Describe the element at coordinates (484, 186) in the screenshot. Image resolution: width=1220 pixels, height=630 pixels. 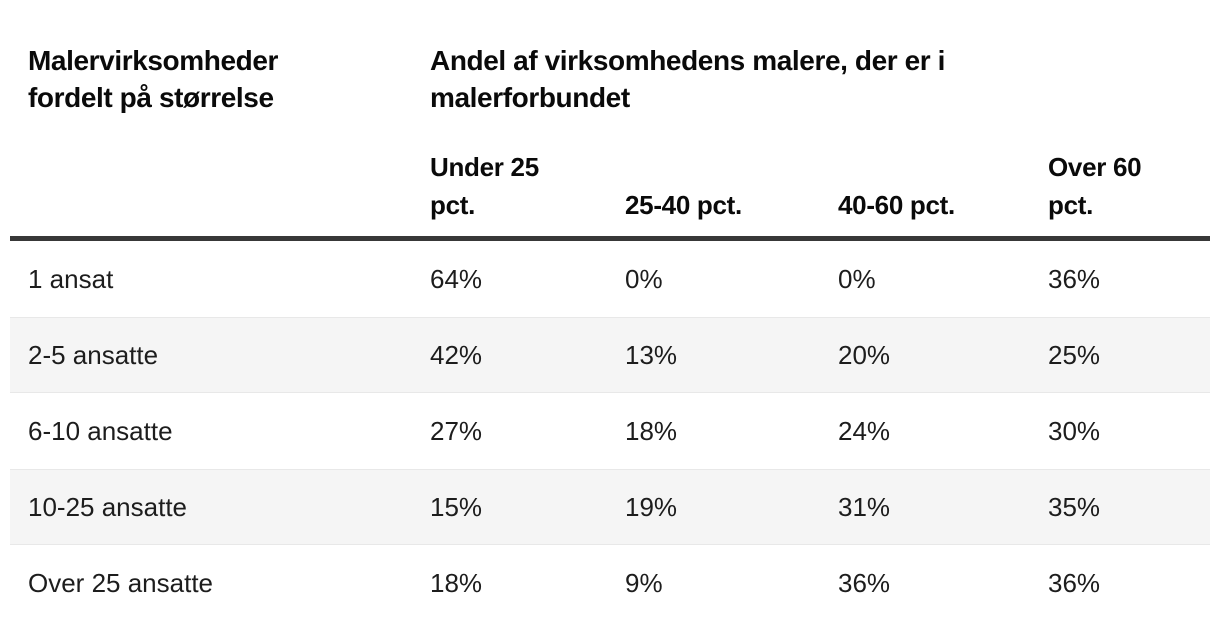
I see `column-header-under-25-pct: Under 25 pct.` at that location.